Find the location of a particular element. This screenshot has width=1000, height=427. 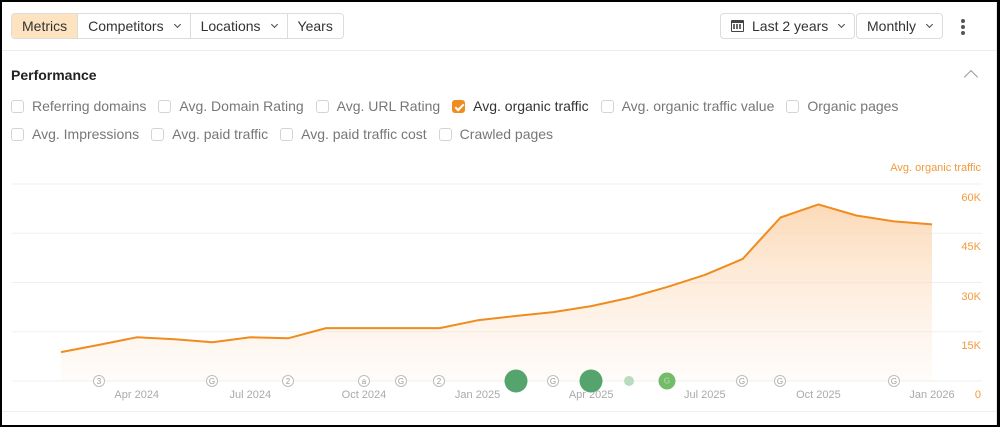

metric-label: Avg. organic traffic is located at coordinates (531, 106).